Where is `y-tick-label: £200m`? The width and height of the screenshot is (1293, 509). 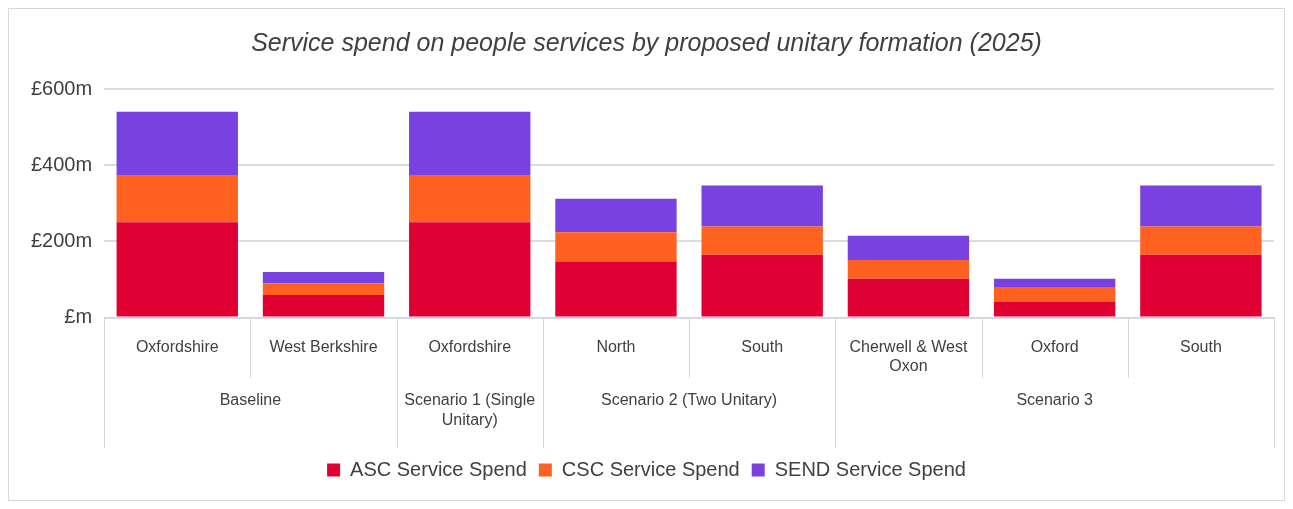 y-tick-label: £200m is located at coordinates (62, 239).